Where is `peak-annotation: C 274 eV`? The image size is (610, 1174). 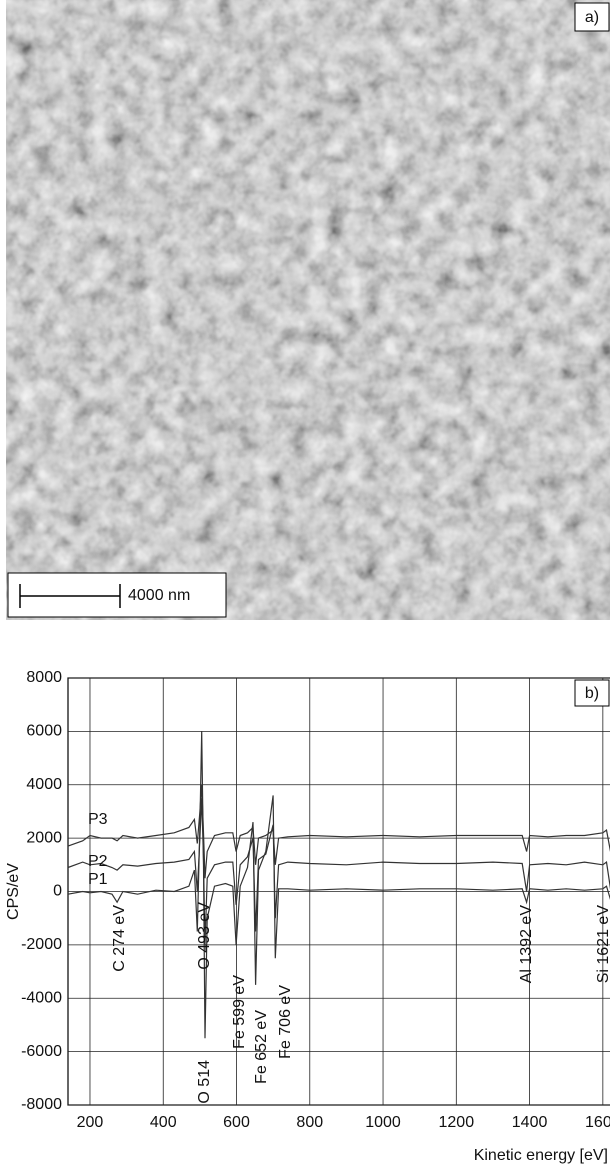 peak-annotation: C 274 eV is located at coordinates (119, 938).